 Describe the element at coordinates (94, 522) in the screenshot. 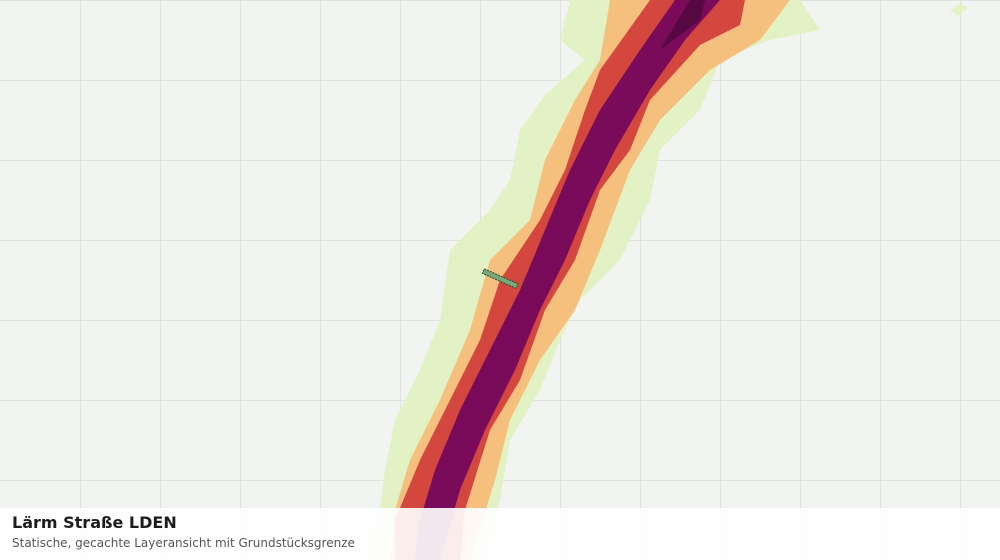

I see `layer-title: Lärm Straße LDEN` at that location.